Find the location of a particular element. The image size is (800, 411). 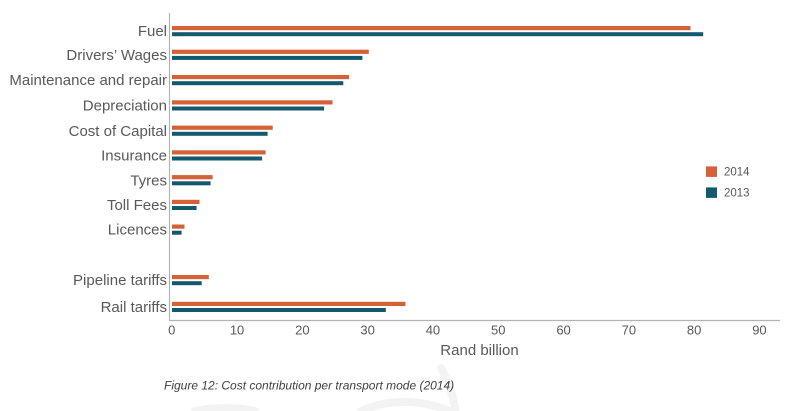

svg-text: 80 is located at coordinates (694, 330).